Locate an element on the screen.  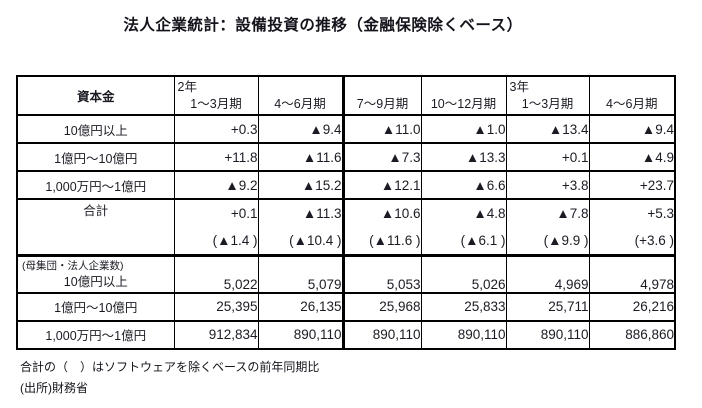
capital-header-cell: 資本金 is located at coordinates (95, 95).